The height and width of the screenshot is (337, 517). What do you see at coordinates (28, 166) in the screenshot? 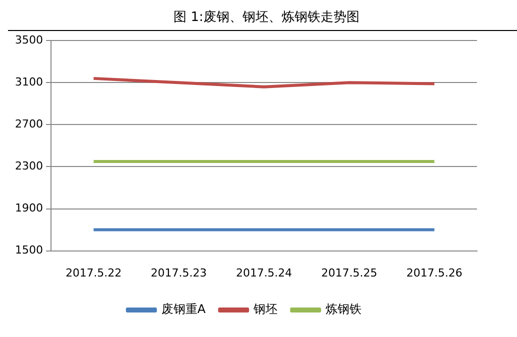
I see `y-tick-label: 2300` at bounding box center [28, 166].